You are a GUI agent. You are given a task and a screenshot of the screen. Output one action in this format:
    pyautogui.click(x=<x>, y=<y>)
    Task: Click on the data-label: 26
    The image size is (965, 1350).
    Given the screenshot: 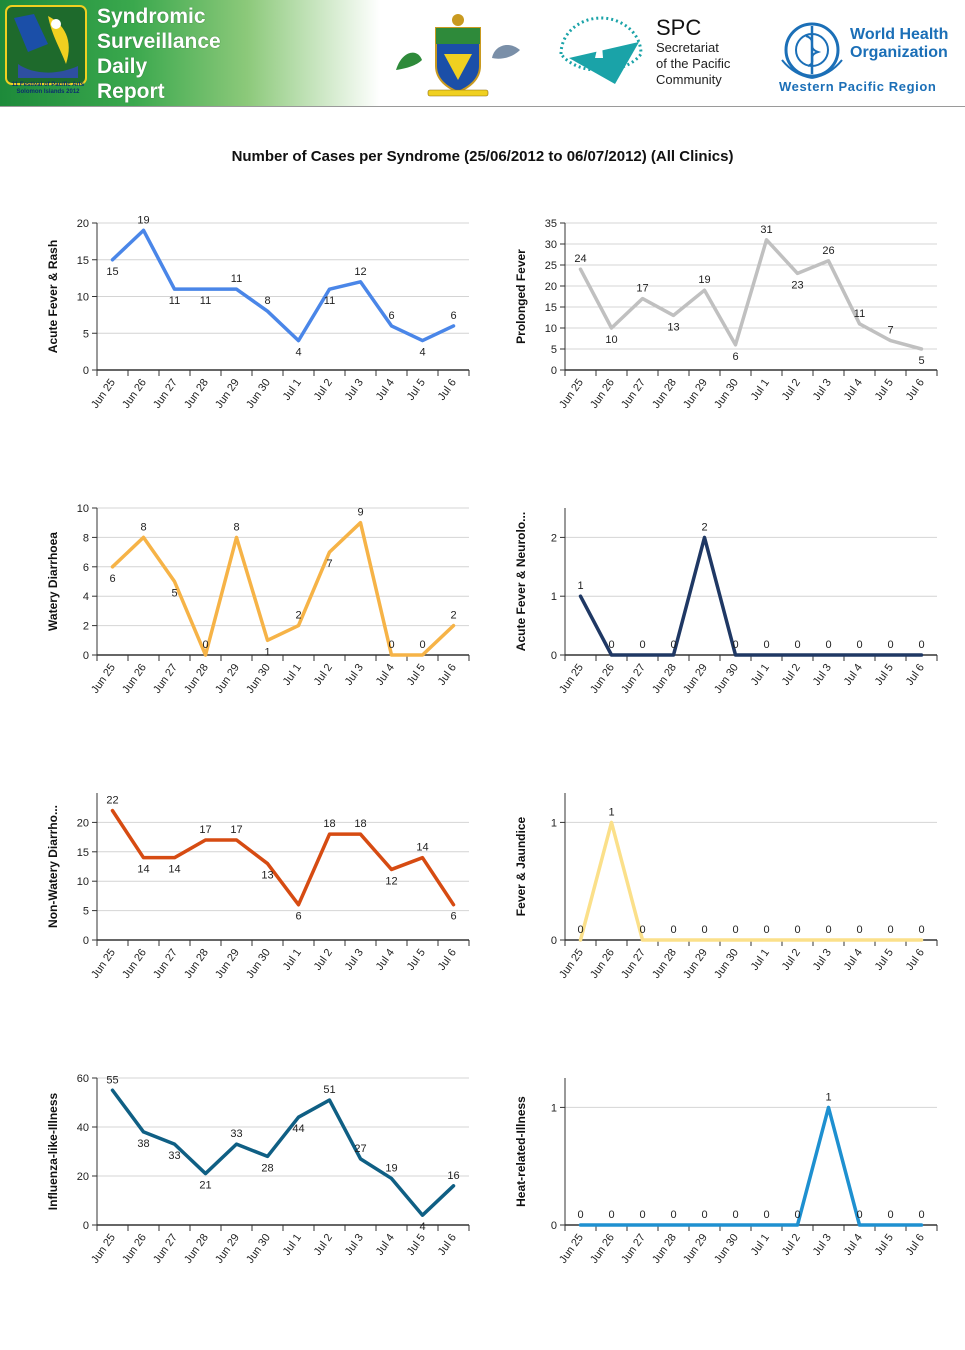 What is the action you would take?
    pyautogui.click(x=828, y=251)
    